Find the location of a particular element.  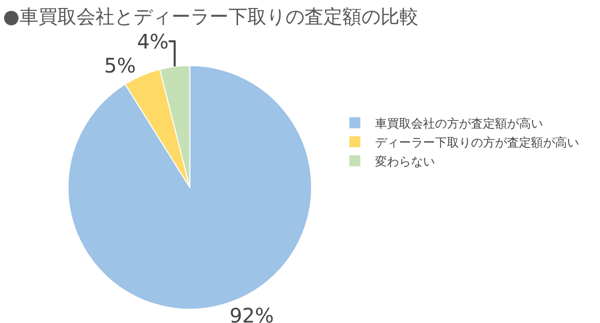

legend-label: 車買取会社の方が査定額が高い is located at coordinates (458, 123).